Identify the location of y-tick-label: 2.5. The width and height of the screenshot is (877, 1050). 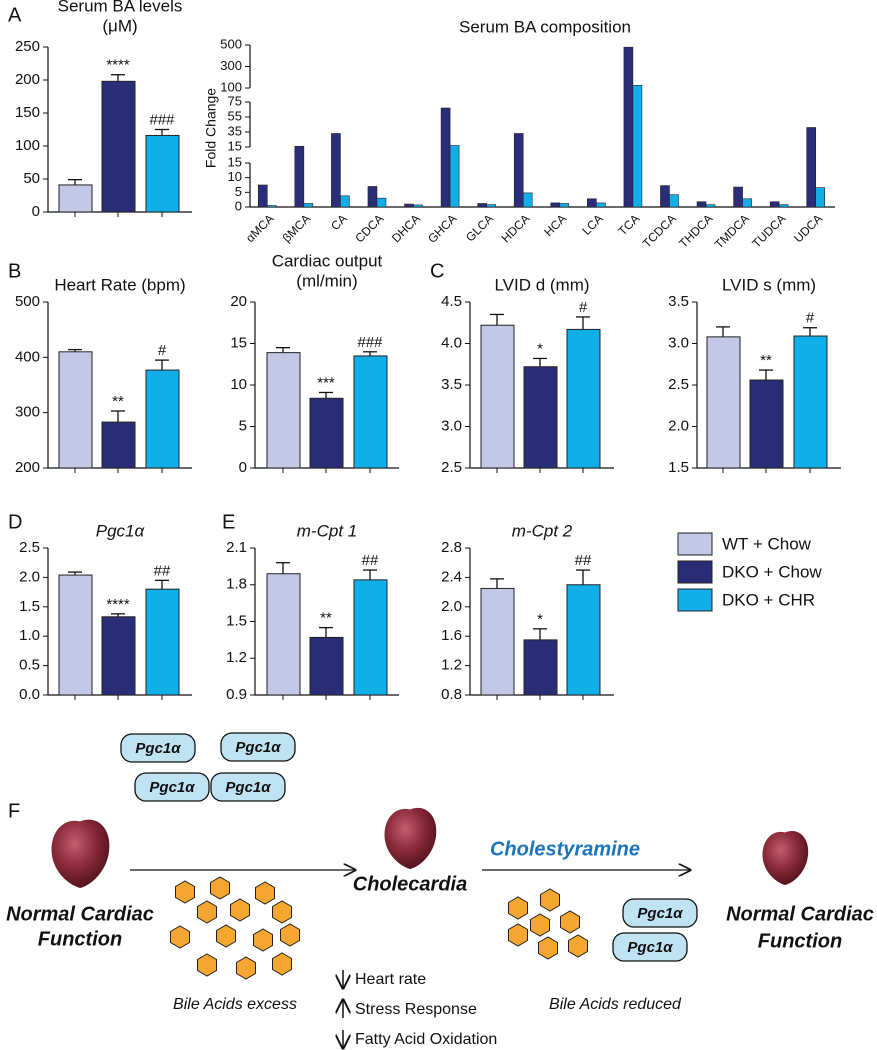
(29, 547).